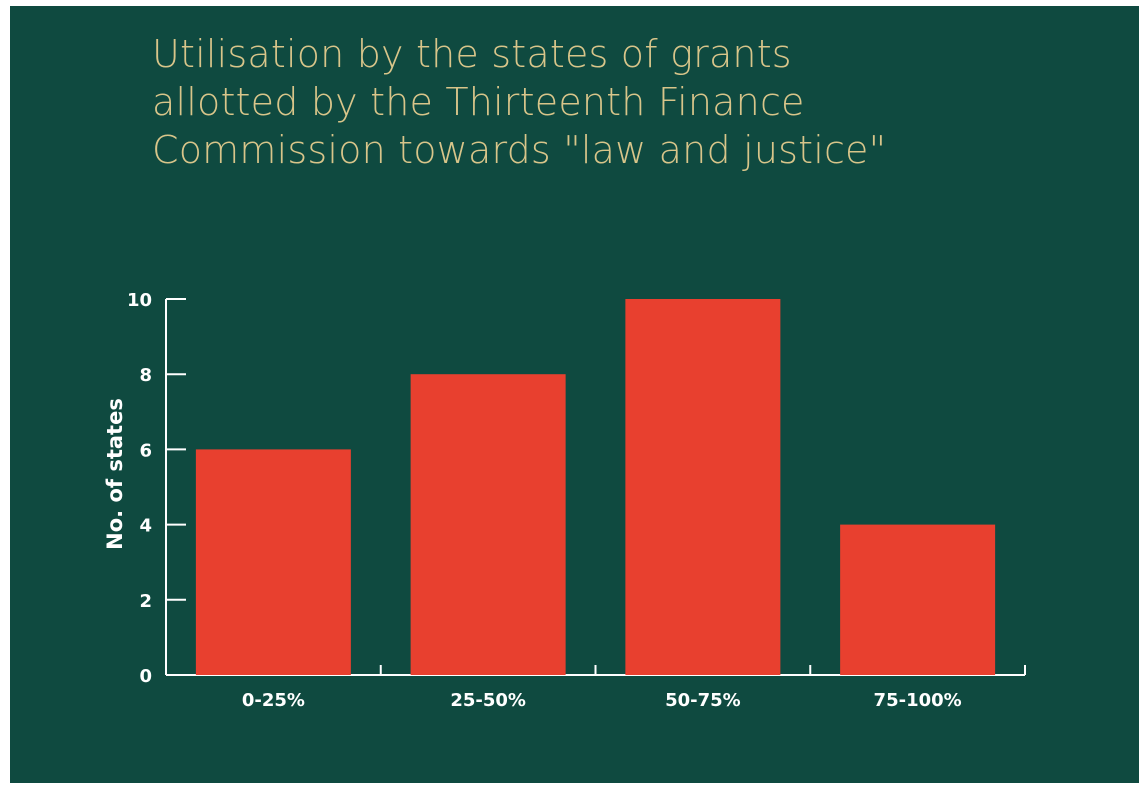 This screenshot has width=1141, height=788. I want to click on y-tick-label: 10, so click(139, 300).